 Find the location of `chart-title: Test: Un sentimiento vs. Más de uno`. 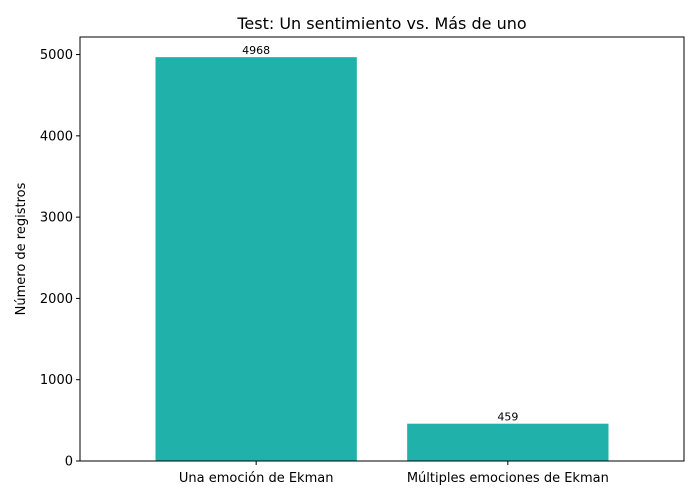

chart-title: Test: Un sentimiento vs. Más de uno is located at coordinates (381, 23).